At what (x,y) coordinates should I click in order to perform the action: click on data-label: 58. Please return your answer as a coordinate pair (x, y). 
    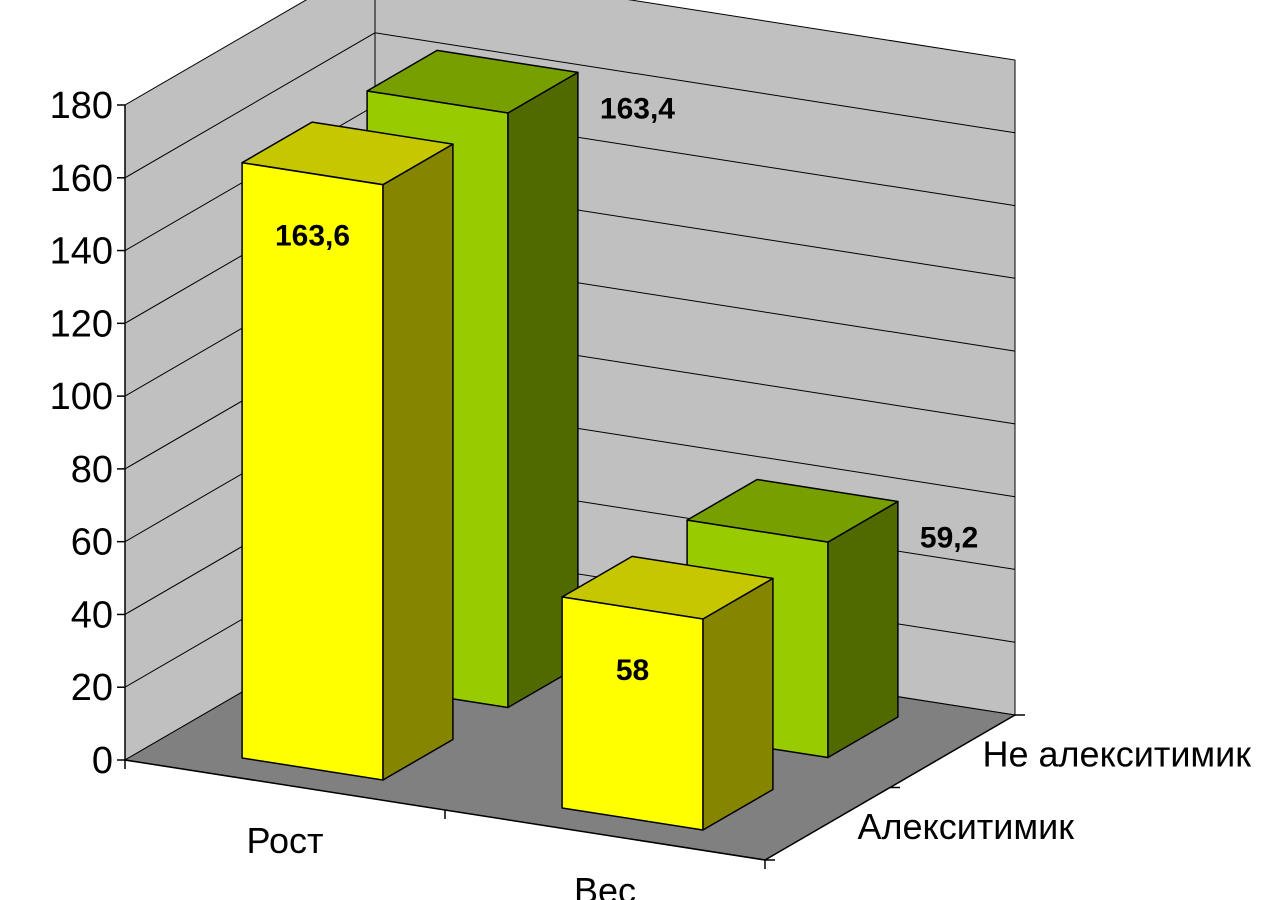
    Looking at the image, I should click on (632, 670).